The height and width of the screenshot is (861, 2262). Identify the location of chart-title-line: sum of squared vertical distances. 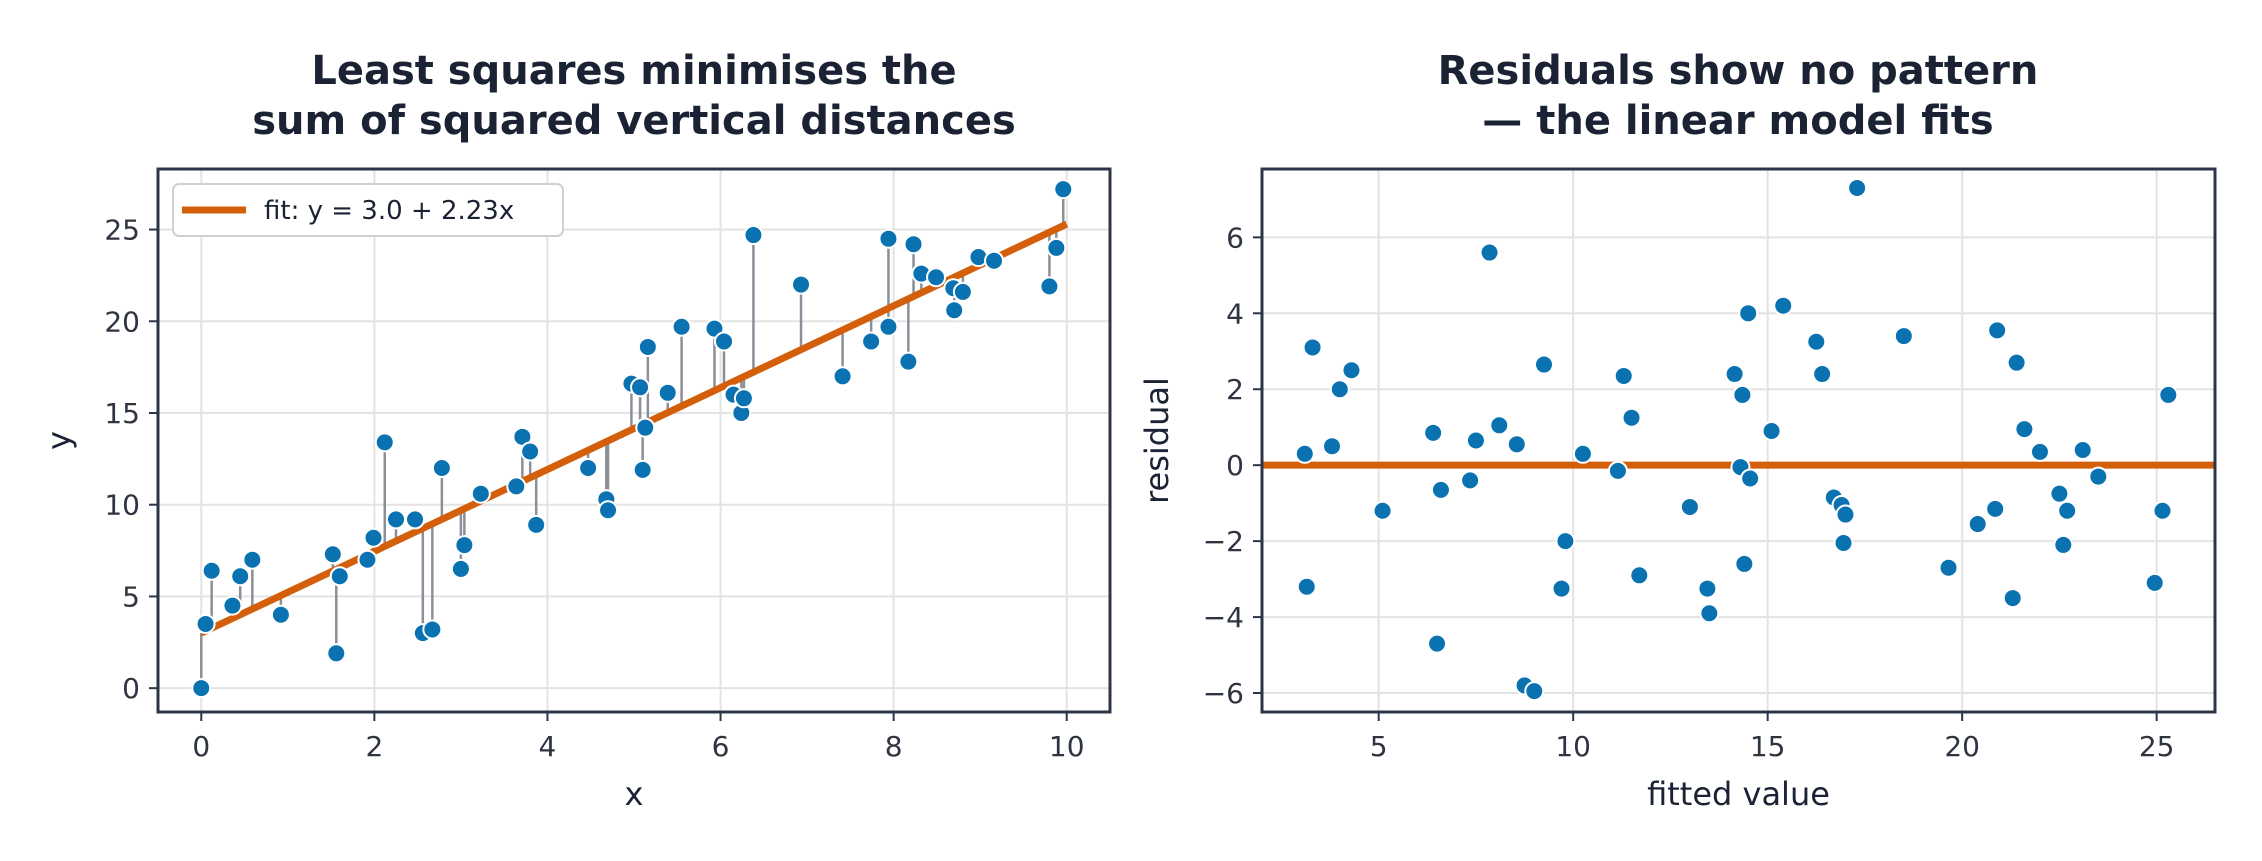
(634, 121).